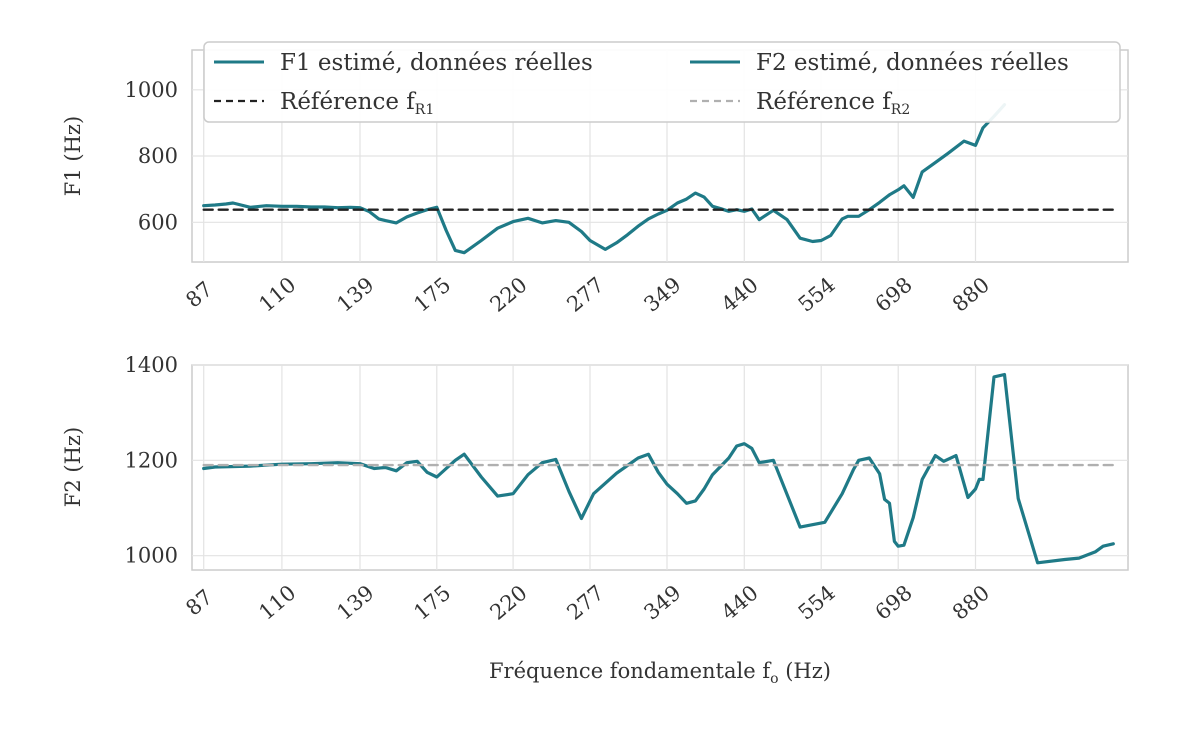 Image resolution: width=1200 pixels, height=744 pixels. What do you see at coordinates (432, 295) in the screenshot?
I see `f1-x-tick-label: 175` at bounding box center [432, 295].